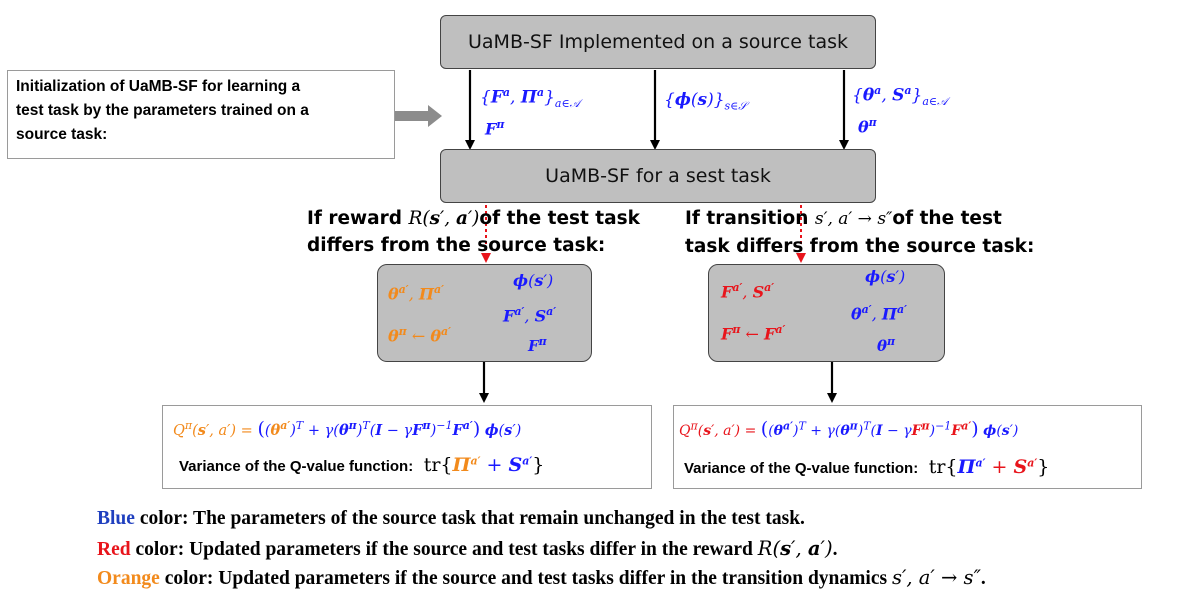 Image resolution: width=1192 pixels, height=607 pixels. I want to click on init-note-line1: Initialization of UaMB-SF for learning a, so click(158, 86).